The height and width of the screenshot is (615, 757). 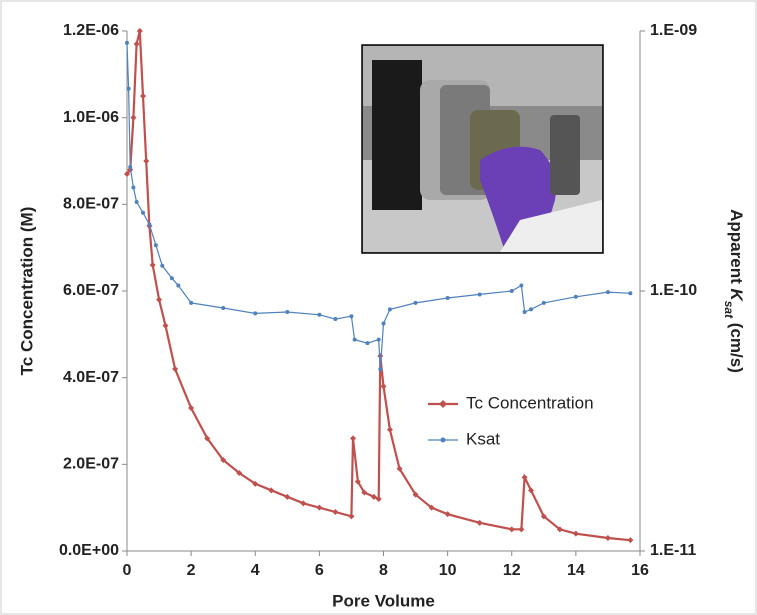 What do you see at coordinates (673, 550) in the screenshot?
I see `y2-tick-label: 1.E-11` at bounding box center [673, 550].